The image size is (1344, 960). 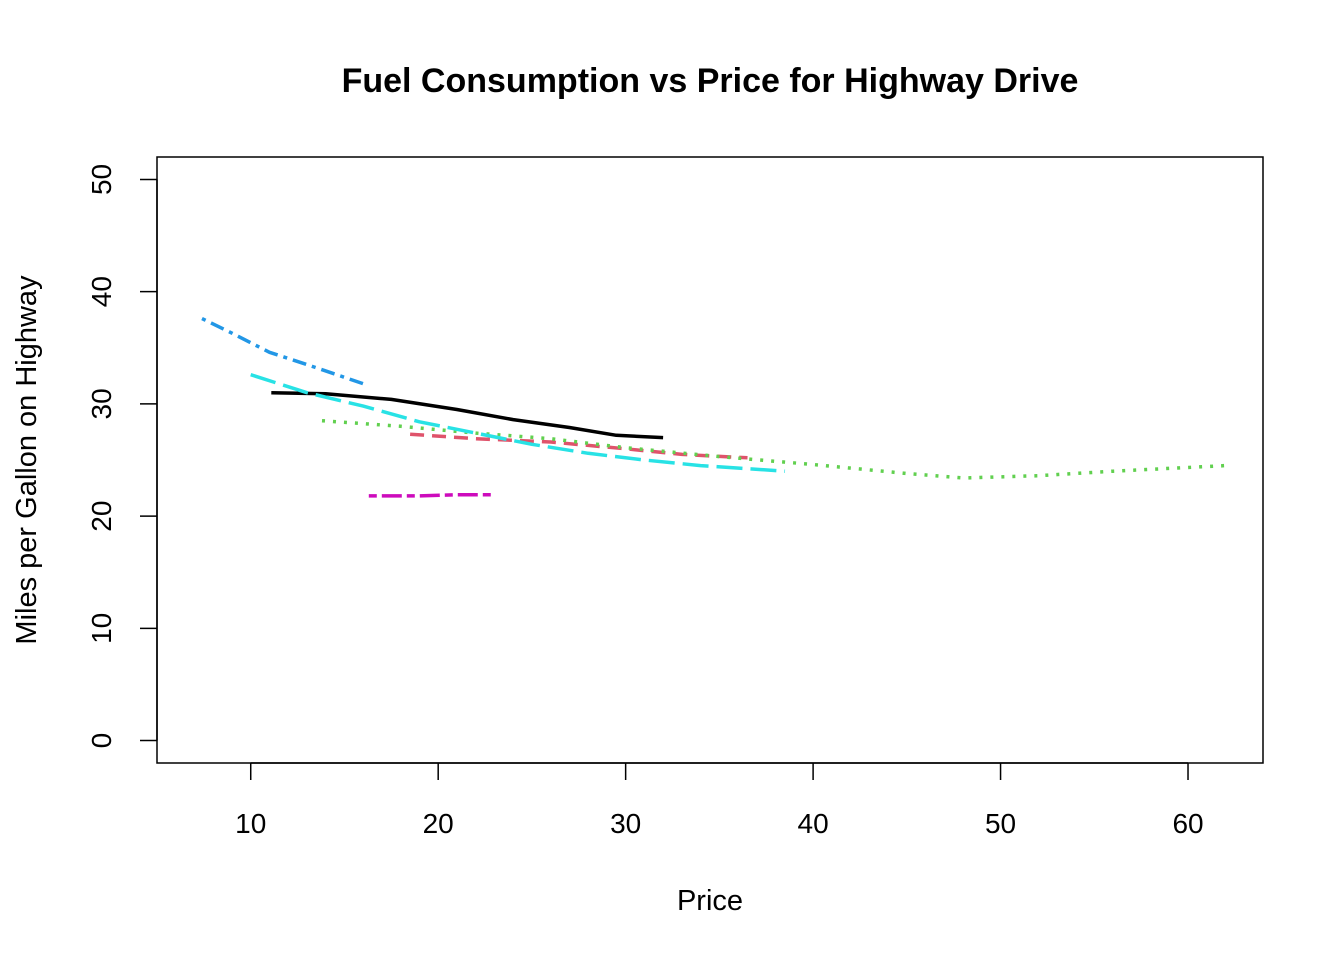 I want to click on x-axis-label: Price, so click(x=710, y=901).